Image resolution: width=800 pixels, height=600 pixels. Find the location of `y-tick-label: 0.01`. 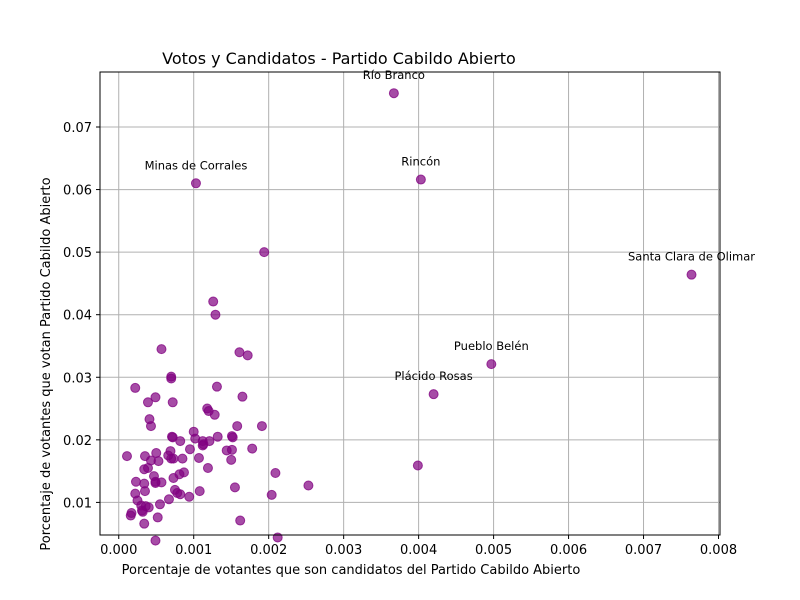

y-tick-label: 0.01 is located at coordinates (77, 503).